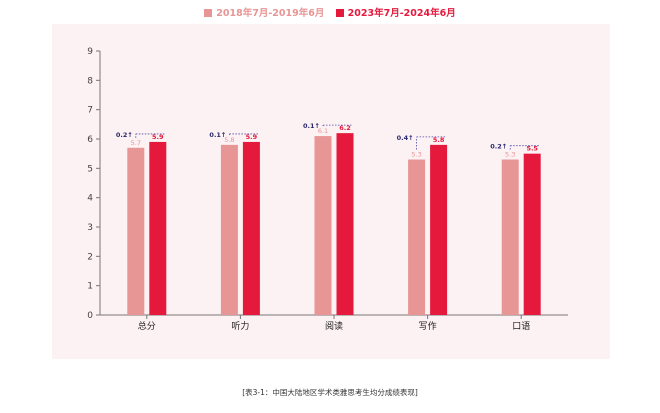  I want to click on delta-label: 0.4↑, so click(405, 138).